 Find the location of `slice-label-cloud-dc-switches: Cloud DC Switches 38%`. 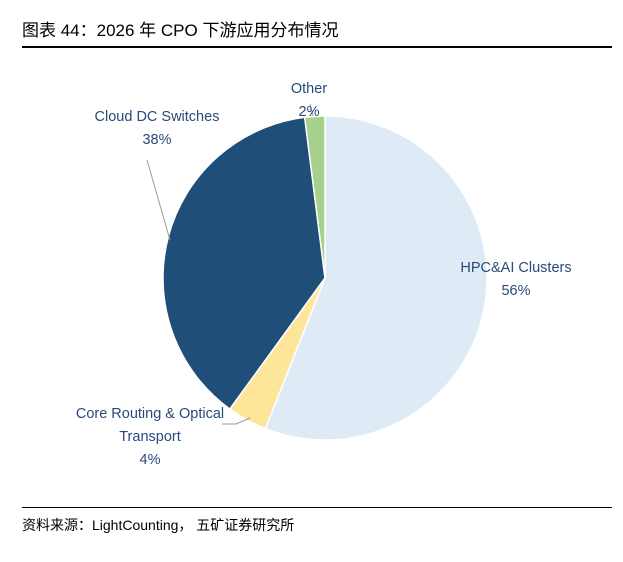

slice-label-cloud-dc-switches: Cloud DC Switches 38% is located at coordinates (157, 128).